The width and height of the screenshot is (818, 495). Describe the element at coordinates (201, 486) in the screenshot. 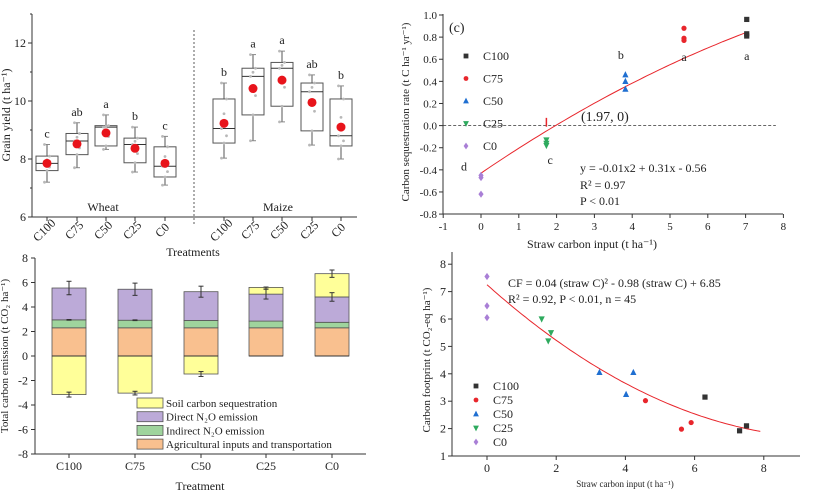

I see `x-axis-title: Treatment` at that location.